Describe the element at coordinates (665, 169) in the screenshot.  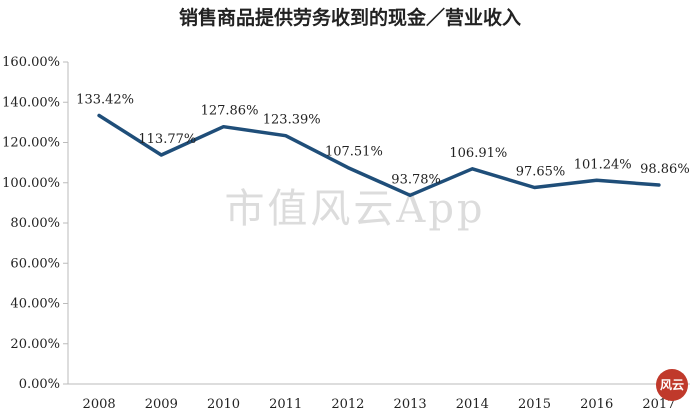
I see `data-label: 98.86%` at that location.